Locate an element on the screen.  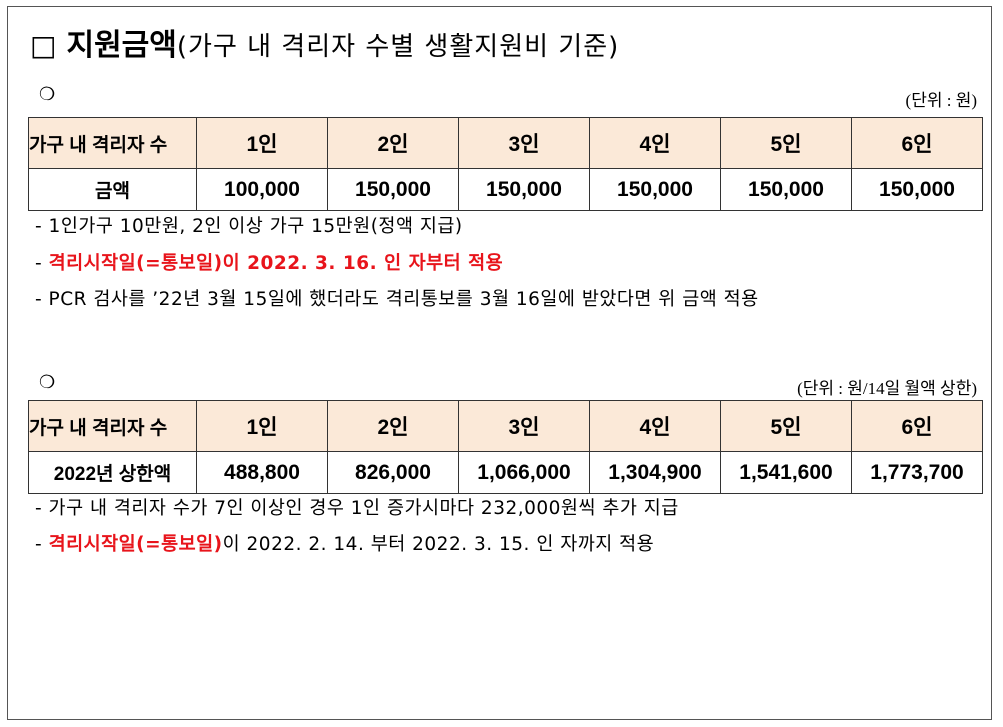
unit-label-2: (단위 : 원/14일 월액 상한) is located at coordinates (887, 388).